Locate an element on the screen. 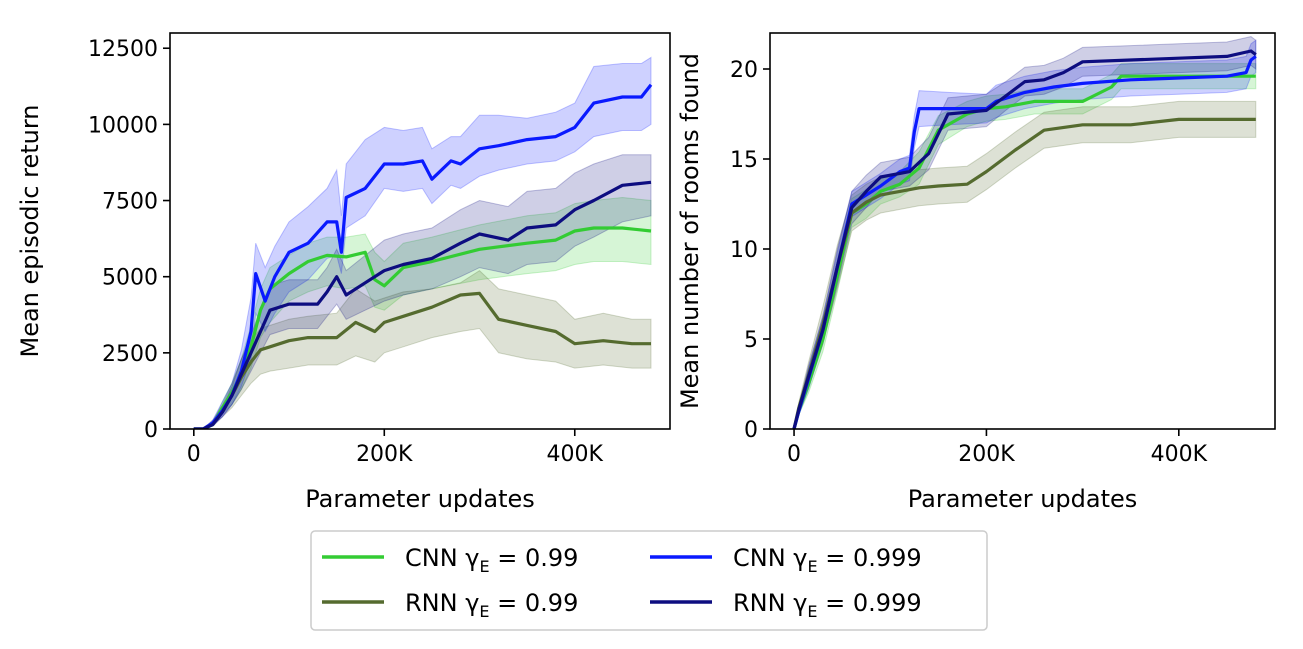 This screenshot has height=649, width=1303. left-xtick-label-0: 0 is located at coordinates (194, 454).